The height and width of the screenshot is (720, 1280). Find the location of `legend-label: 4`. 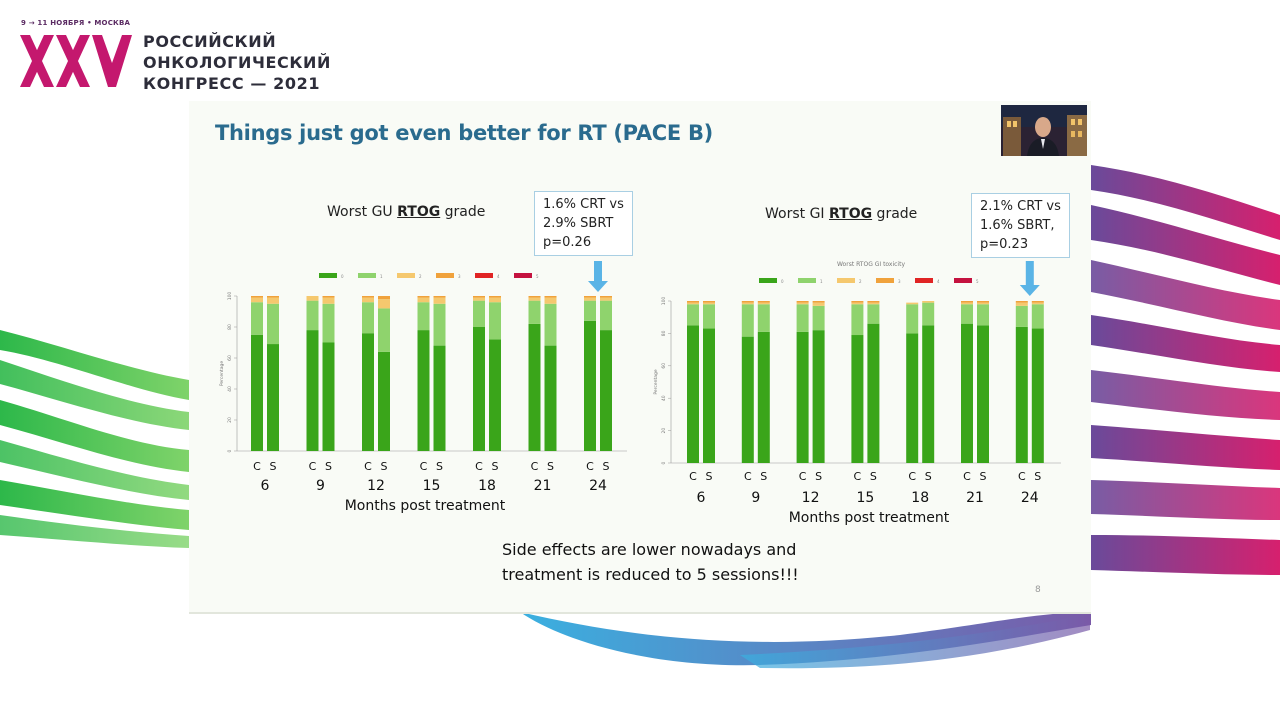

legend-label: 4 is located at coordinates (498, 276).